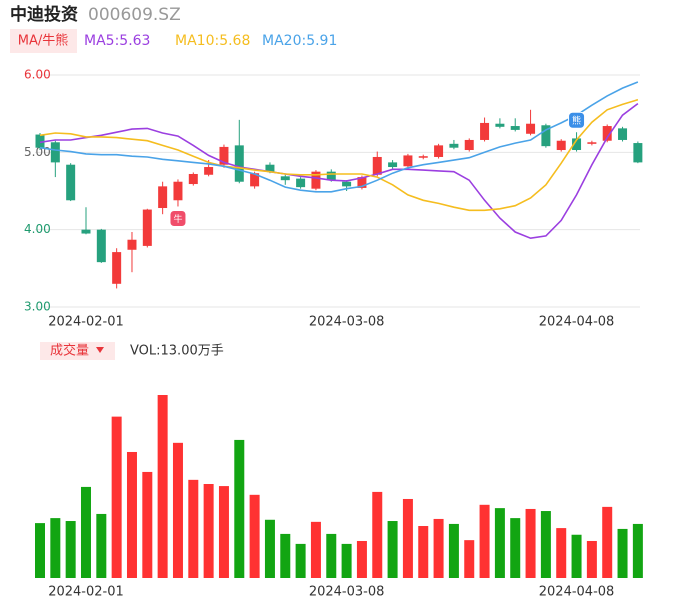 This screenshot has width=686, height=606. Describe the element at coordinates (37, 75) in the screenshot. I see `y-tick-label: 6.00` at that location.